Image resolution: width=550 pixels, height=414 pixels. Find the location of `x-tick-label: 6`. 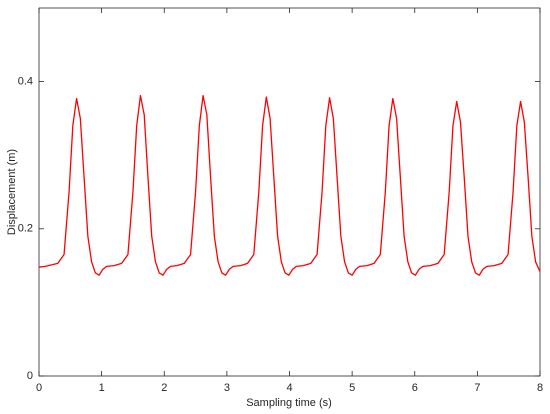

x-tick-label: 6 is located at coordinates (415, 388).